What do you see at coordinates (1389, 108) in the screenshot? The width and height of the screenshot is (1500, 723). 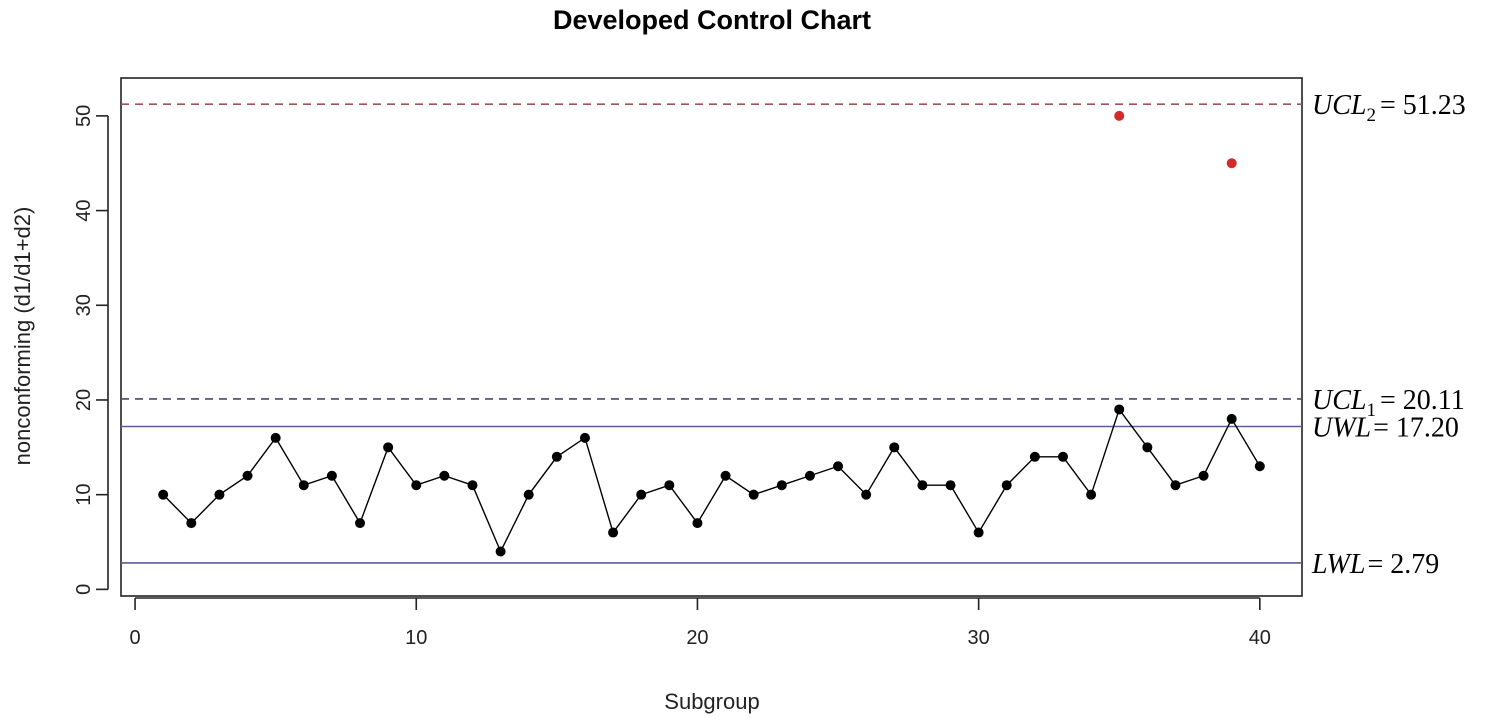 I see `ucl2-label: UCL2 = 51.23` at bounding box center [1389, 108].